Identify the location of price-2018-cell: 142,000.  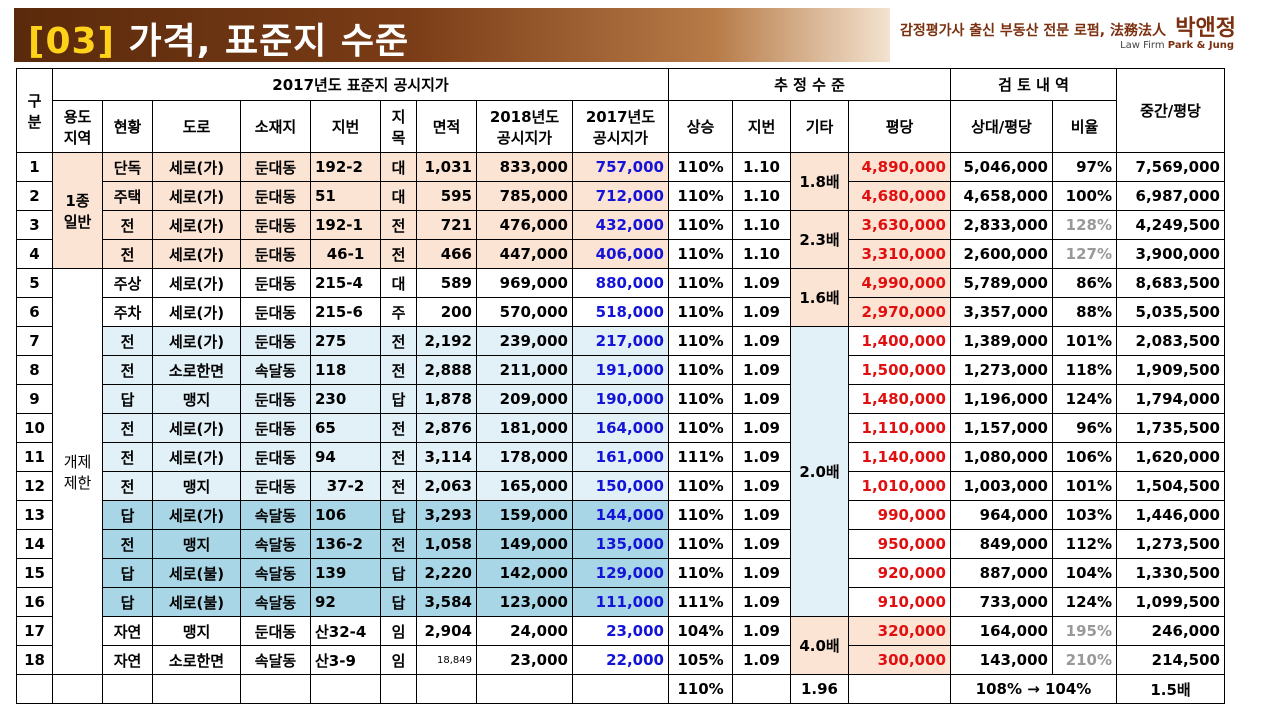
(524, 573).